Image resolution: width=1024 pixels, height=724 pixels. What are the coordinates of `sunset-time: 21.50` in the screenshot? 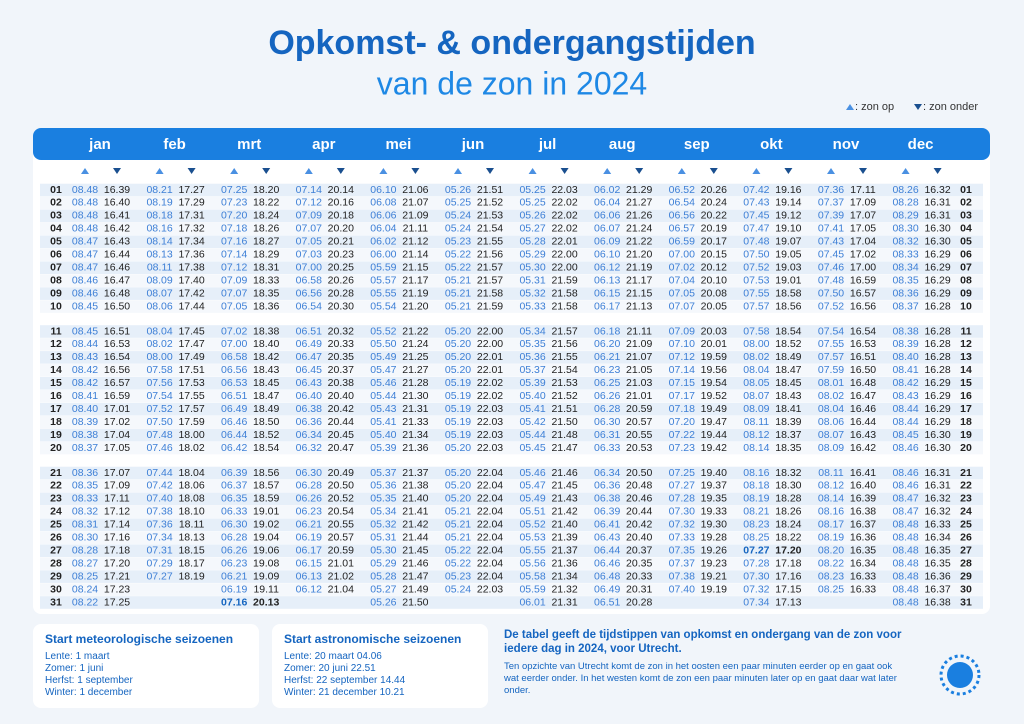 It's located at (415, 602).